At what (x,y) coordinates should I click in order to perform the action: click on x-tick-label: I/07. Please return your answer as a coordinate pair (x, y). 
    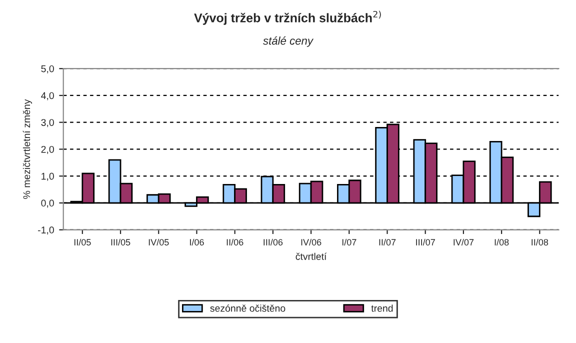
    Looking at the image, I should click on (349, 242).